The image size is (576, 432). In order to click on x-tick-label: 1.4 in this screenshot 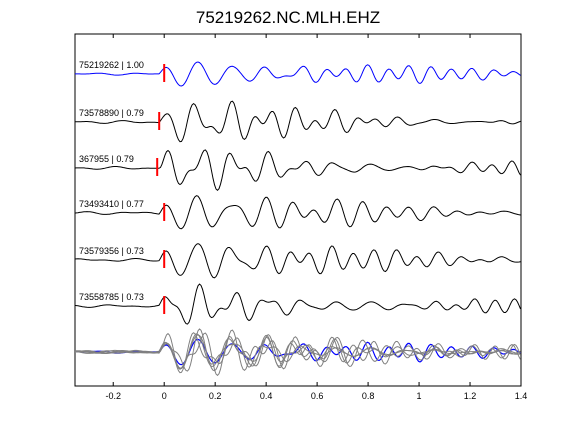, I will do `click(521, 396)`.